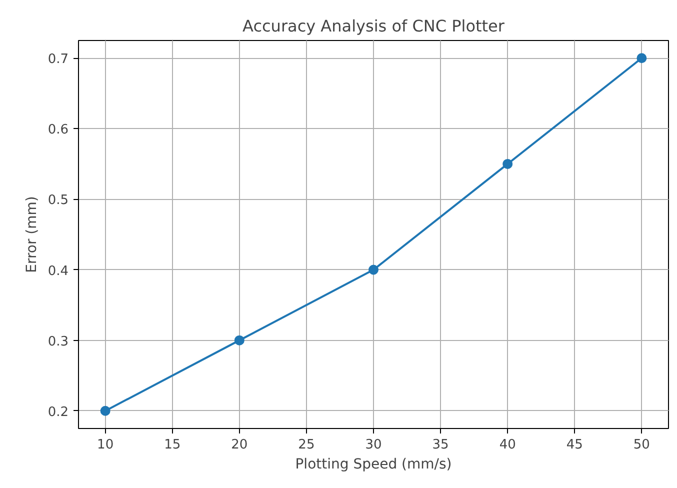 This screenshot has width=677, height=488. What do you see at coordinates (373, 464) in the screenshot?
I see `x-axis-title: Plotting Speed (mm/s)` at bounding box center [373, 464].